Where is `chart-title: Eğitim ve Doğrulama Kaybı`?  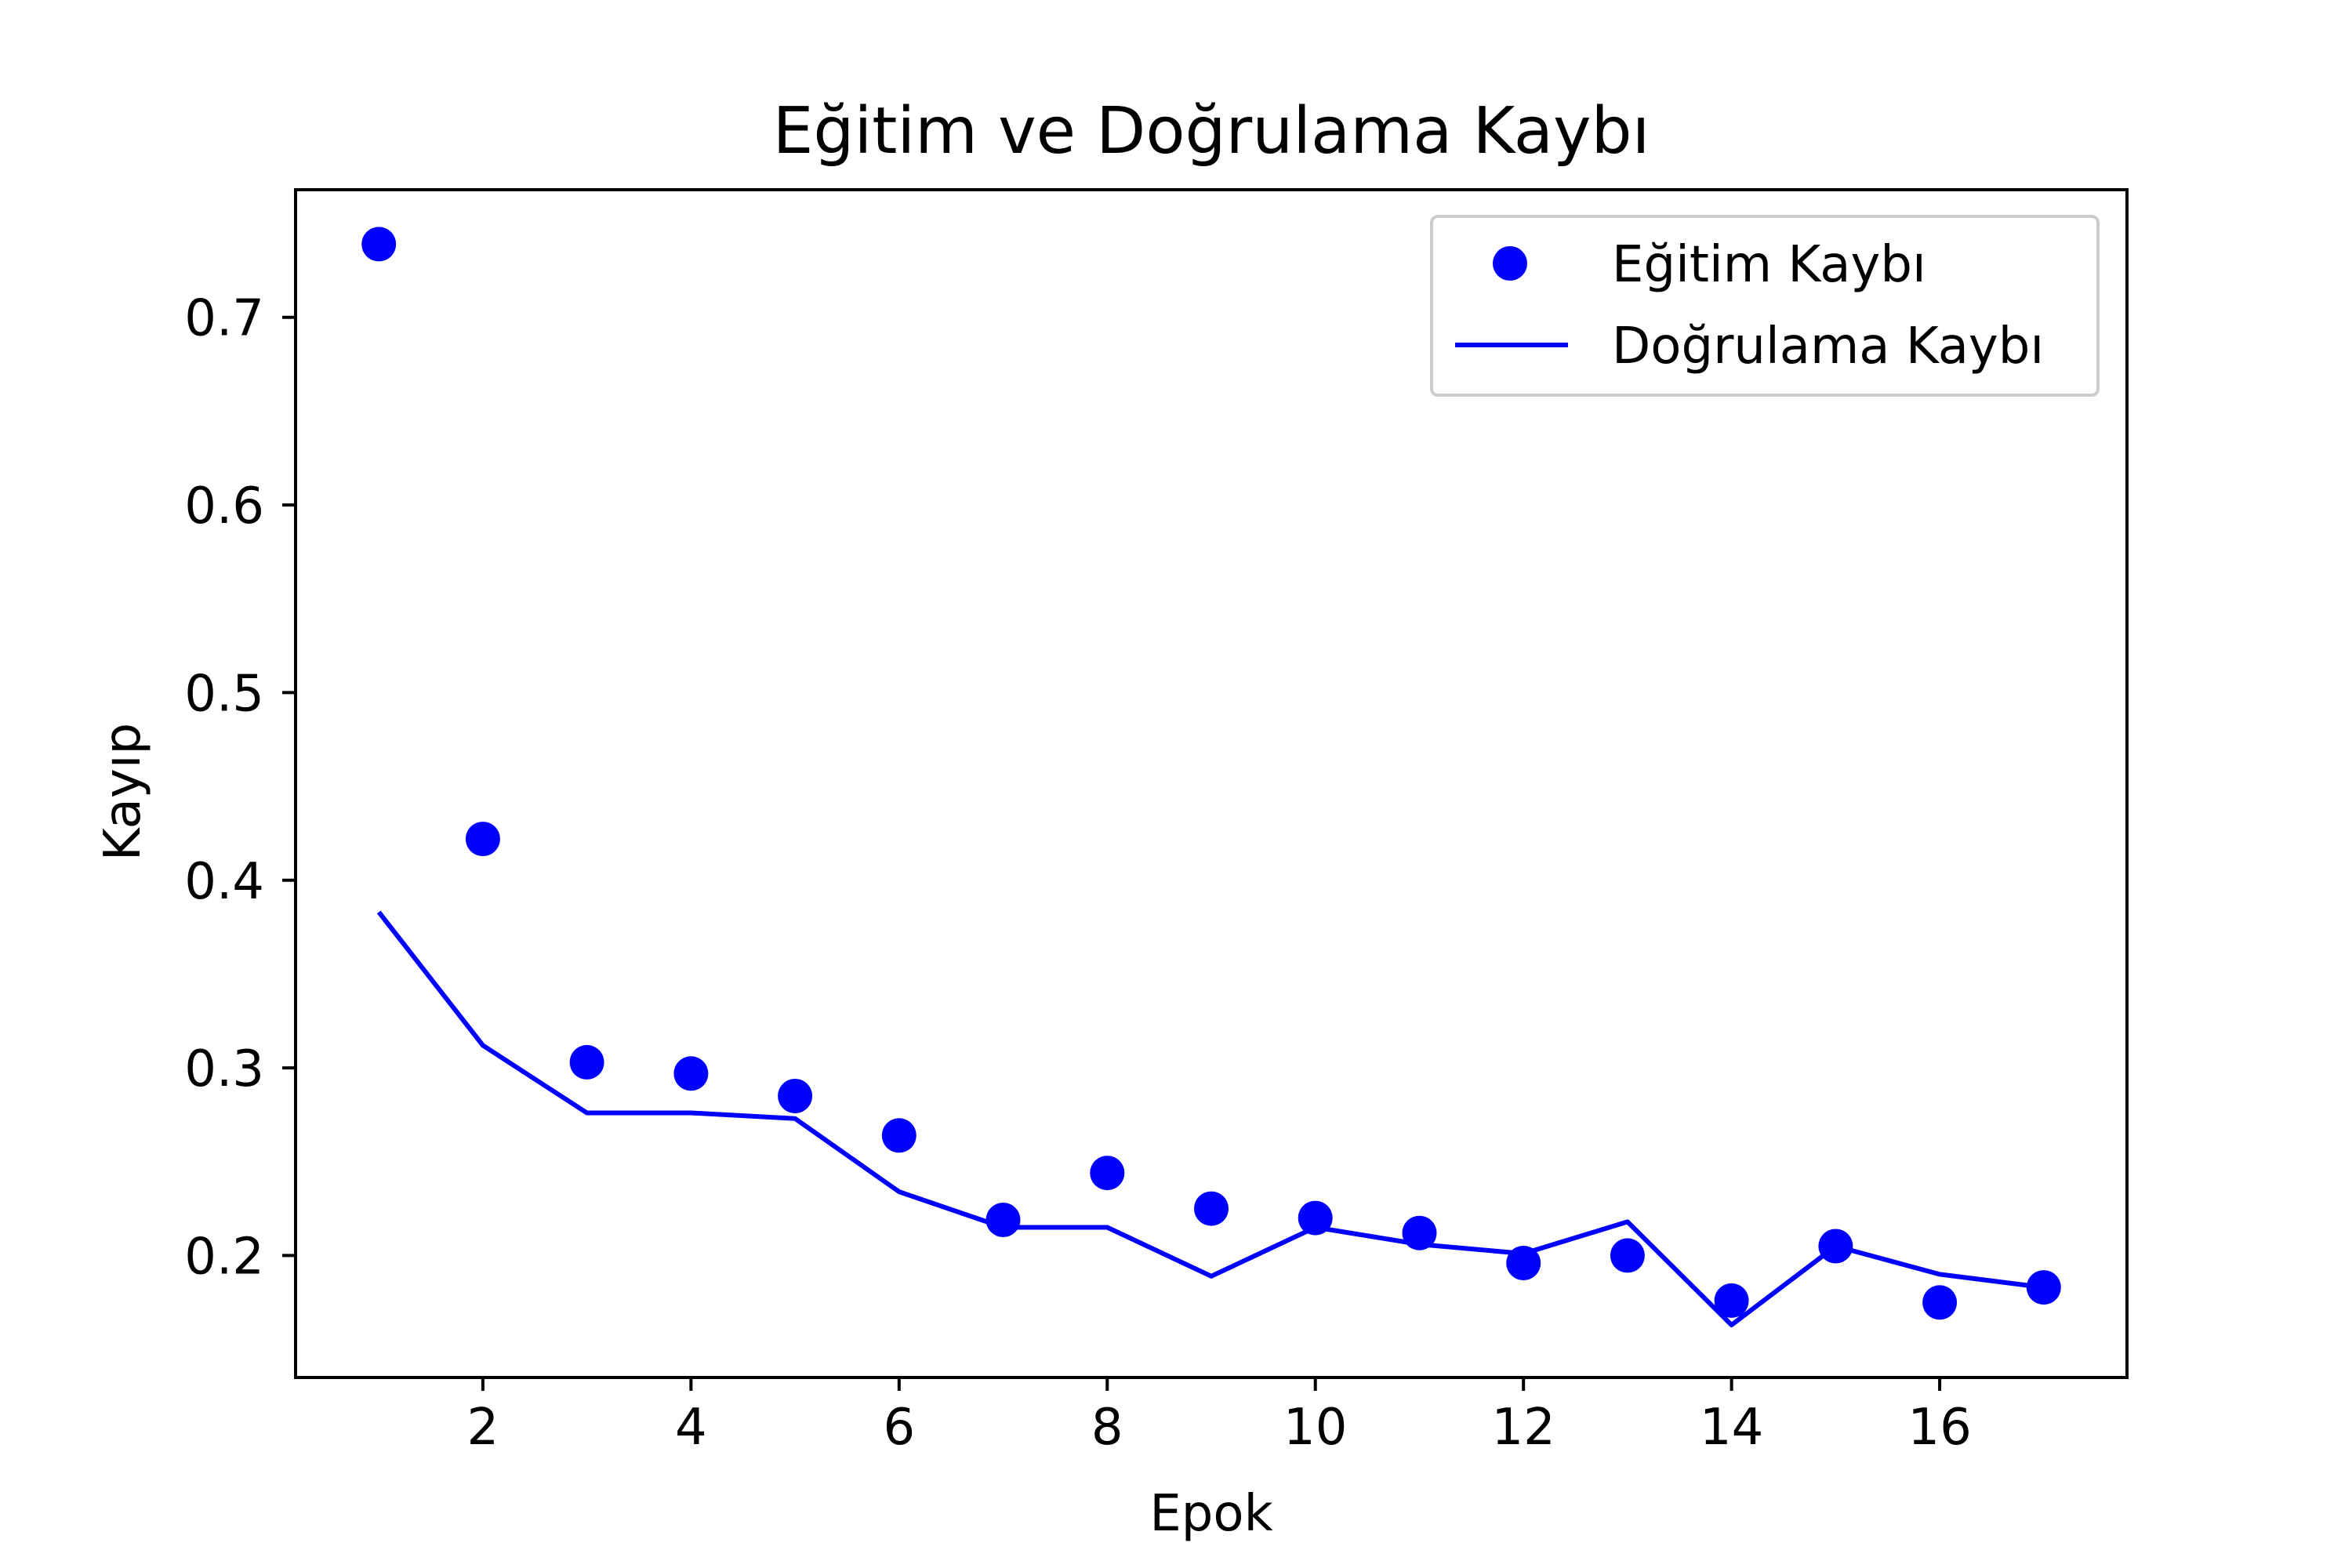 chart-title: Eğitim ve Doğrulama Kaybı is located at coordinates (1211, 131).